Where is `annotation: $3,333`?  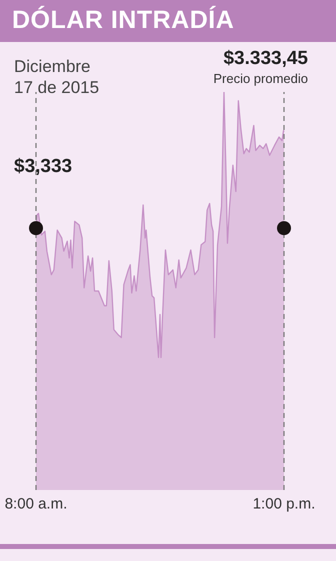 annotation: $3,333 is located at coordinates (43, 167).